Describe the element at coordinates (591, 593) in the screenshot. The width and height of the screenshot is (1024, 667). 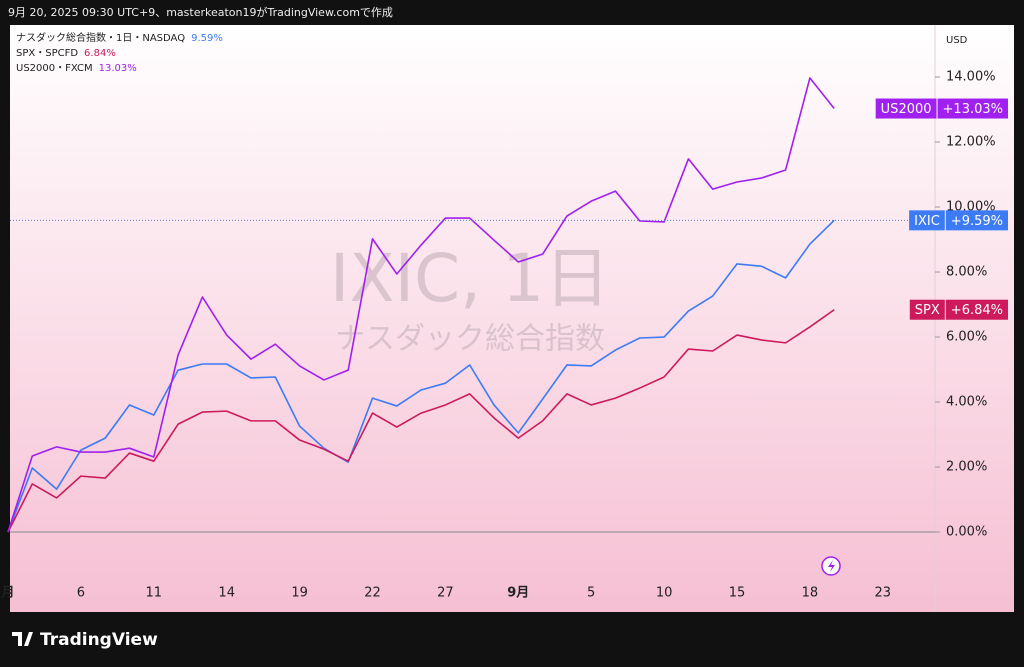
I see `x-tick-label: 5` at that location.